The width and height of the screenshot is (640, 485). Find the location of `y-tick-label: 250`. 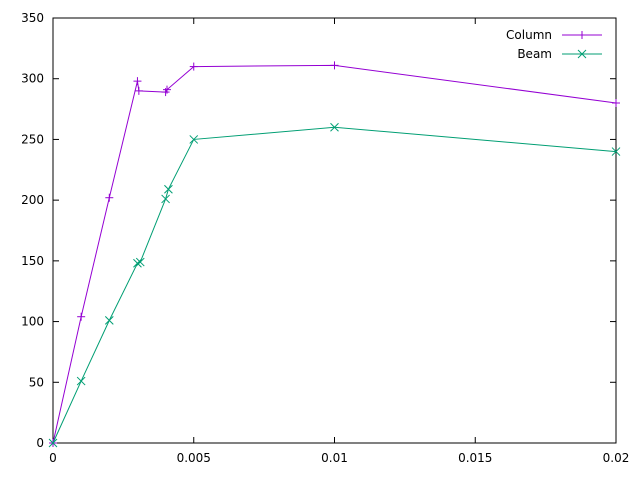

y-tick-label: 250 is located at coordinates (32, 139).